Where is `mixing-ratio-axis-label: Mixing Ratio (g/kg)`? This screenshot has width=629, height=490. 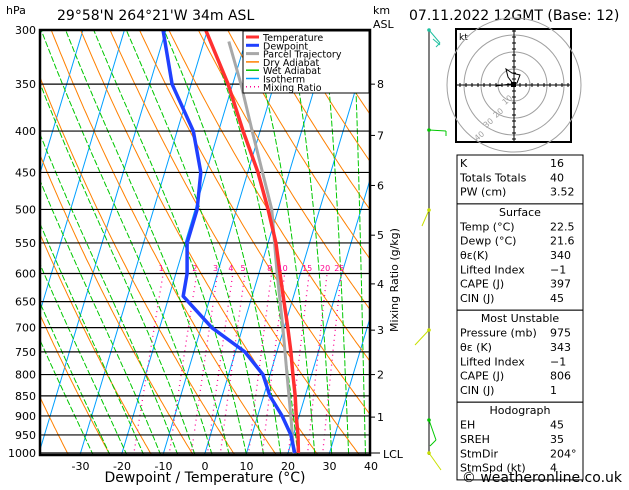
mixing-ratio-axis-label: Mixing Ratio (g/kg) is located at coordinates (394, 280).